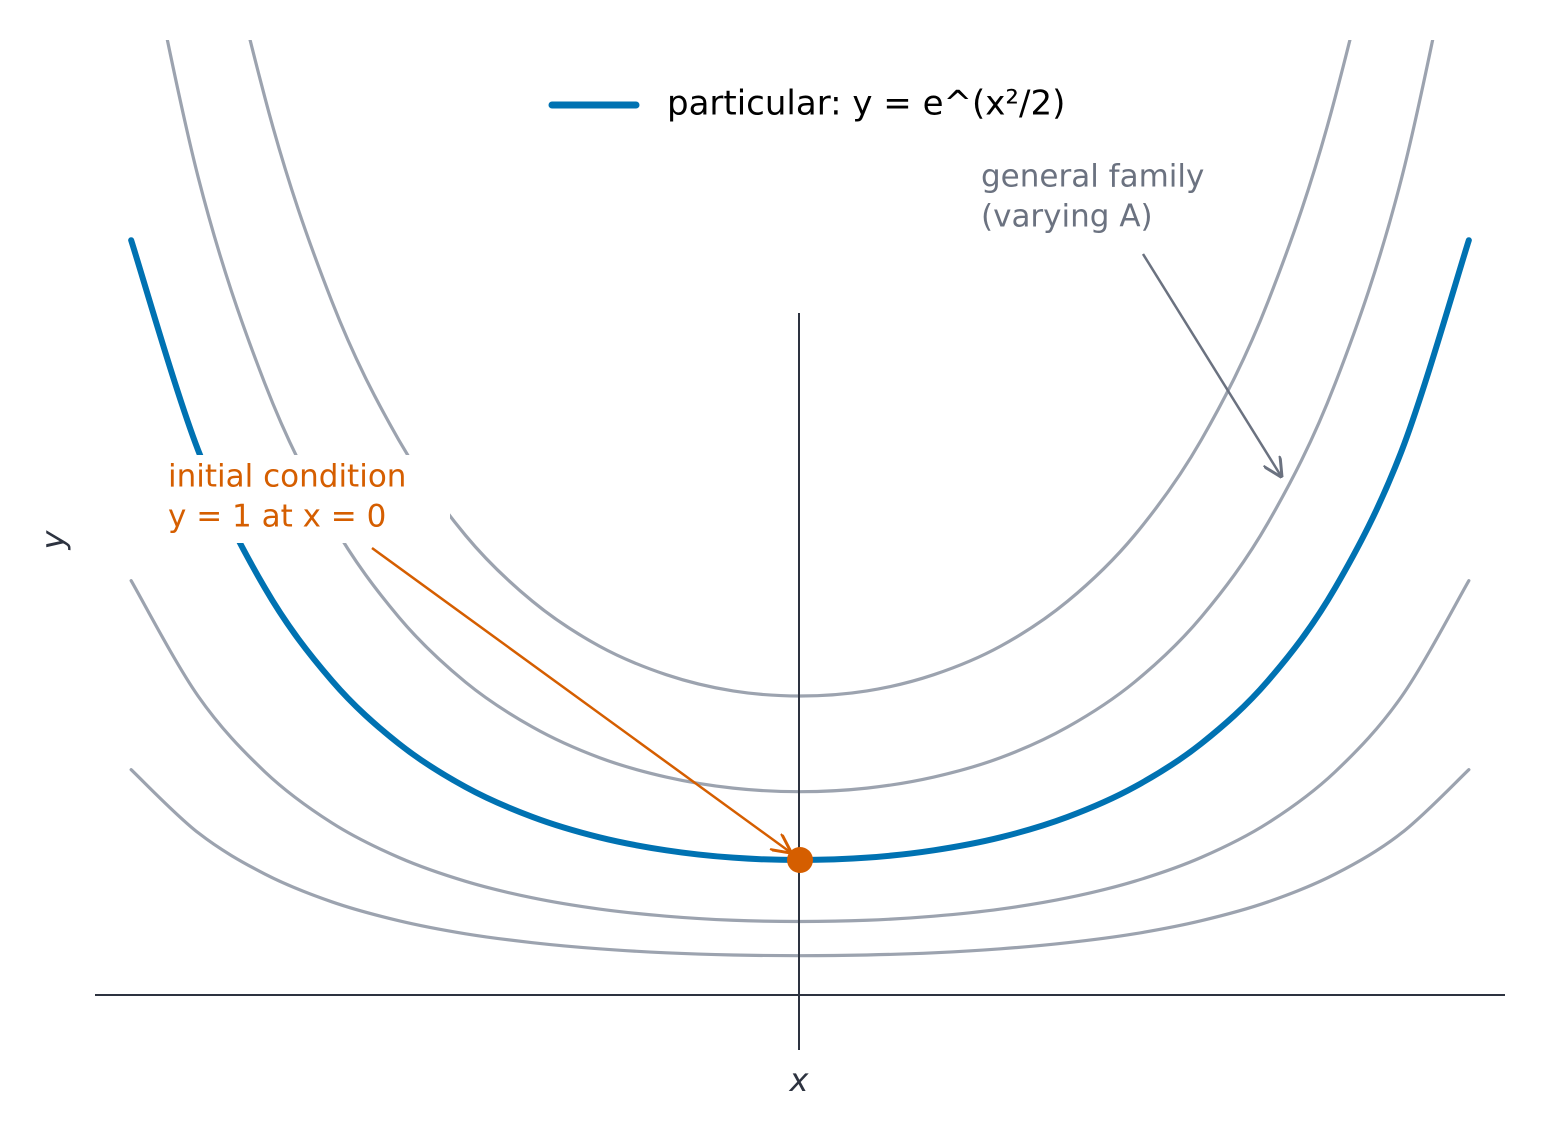  Describe the element at coordinates (866, 104) in the screenshot. I see `legend-label: particular: y = e^(x²/2)` at that location.